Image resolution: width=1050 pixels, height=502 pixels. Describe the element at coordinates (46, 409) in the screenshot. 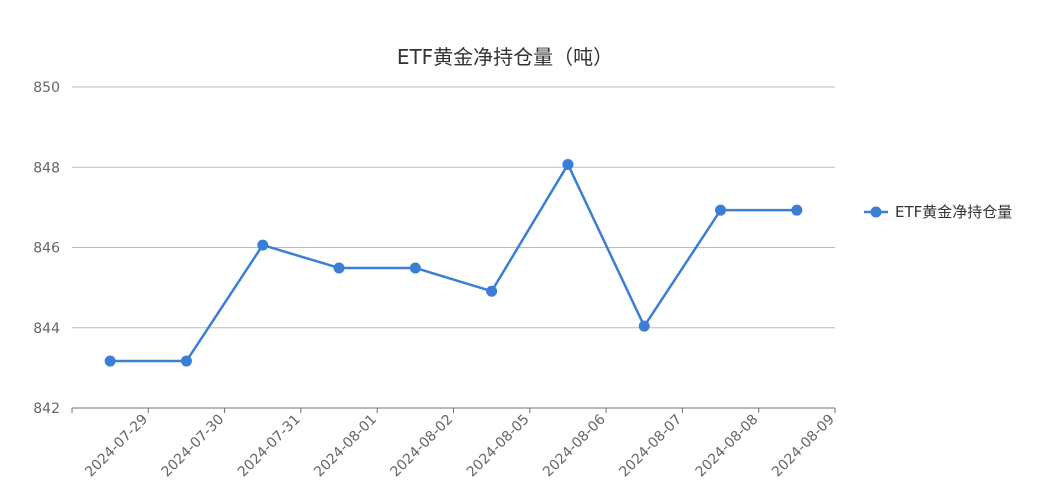

I see `y-tick-label: 842` at that location.